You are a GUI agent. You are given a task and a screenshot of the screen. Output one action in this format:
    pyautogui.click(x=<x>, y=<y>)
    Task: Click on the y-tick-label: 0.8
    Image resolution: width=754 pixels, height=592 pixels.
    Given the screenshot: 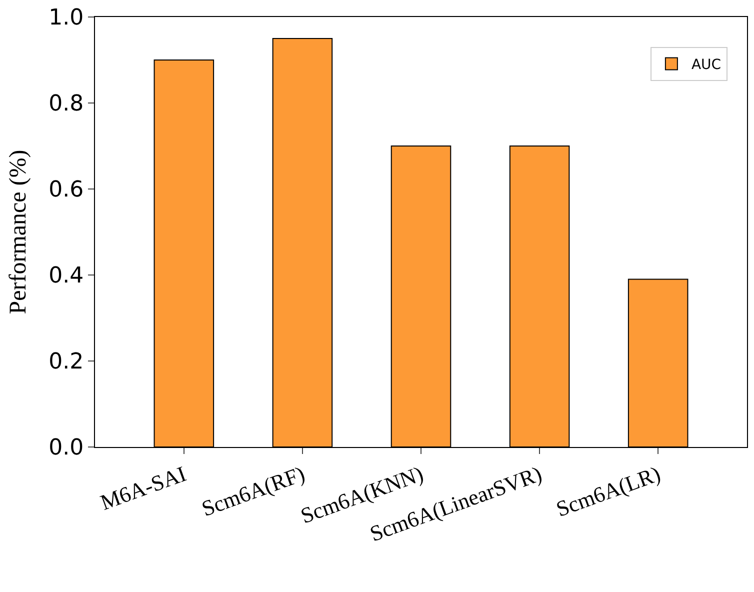 What is the action you would take?
    pyautogui.click(x=66, y=104)
    